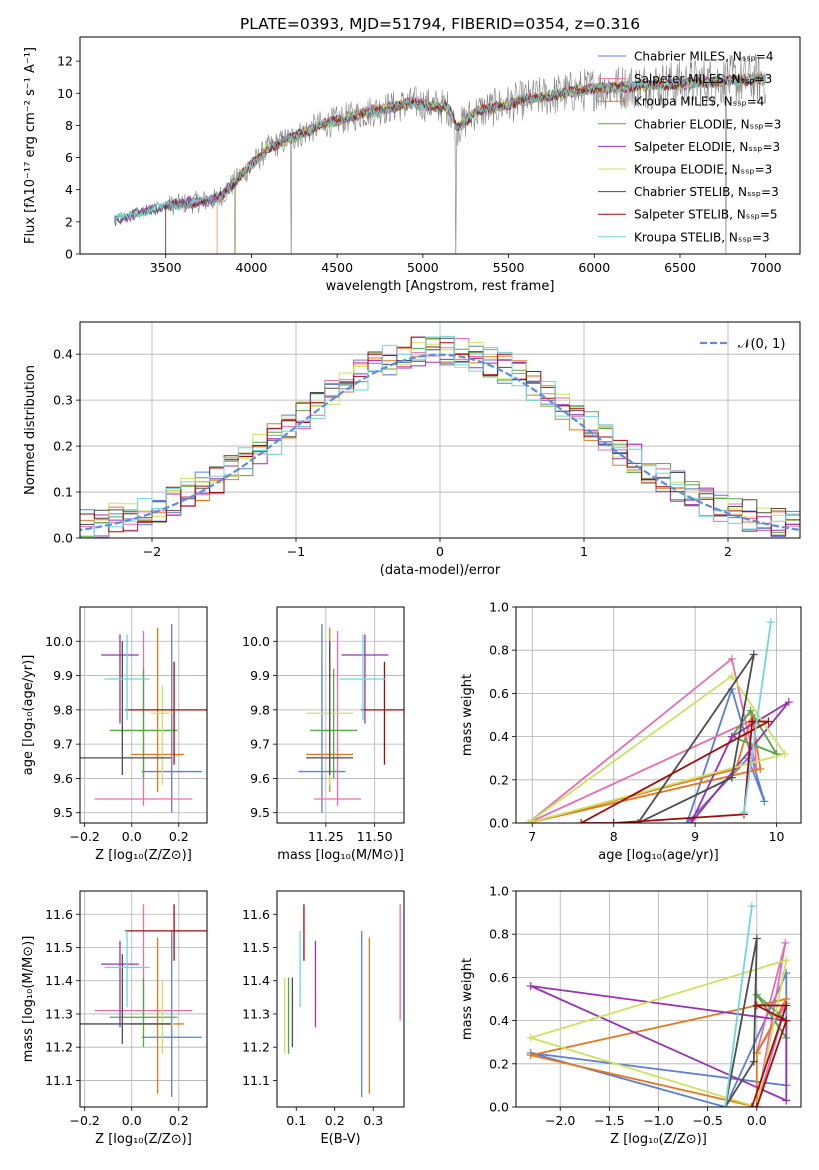 The image size is (819, 1170). I want to click on legend-entry: Kroupa ELODIE, Nₛₛₚ=3, so click(703, 170).